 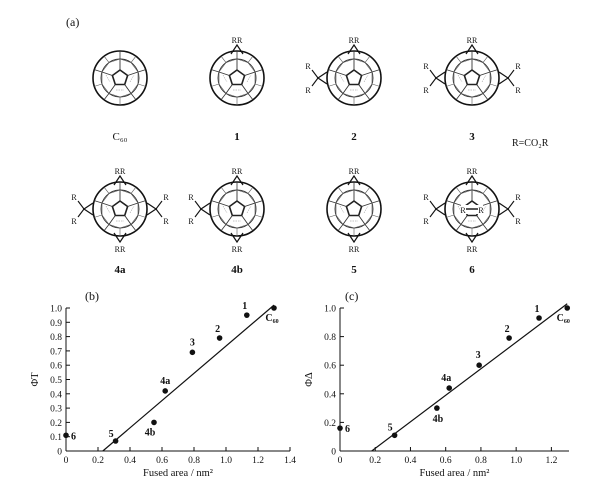 I want to click on r-definition-legend: R=CO₂R, so click(x=530, y=143).